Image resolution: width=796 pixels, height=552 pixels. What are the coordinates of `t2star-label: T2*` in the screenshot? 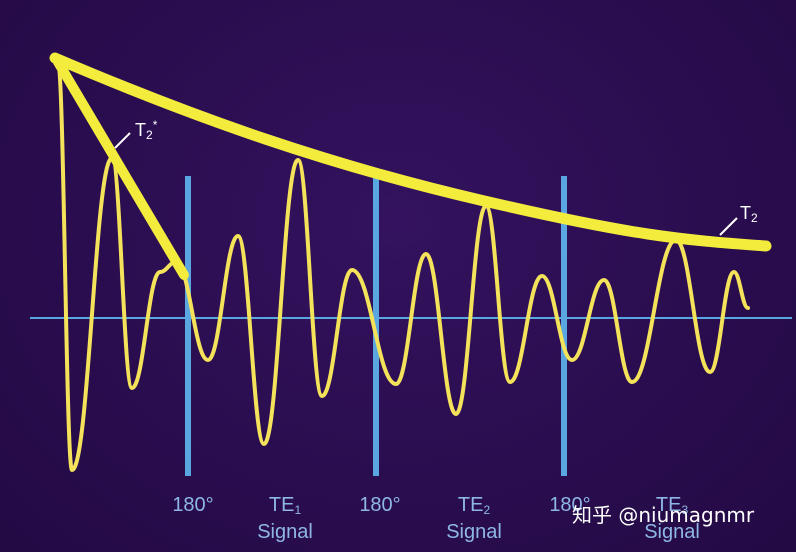 It's located at (146, 130).